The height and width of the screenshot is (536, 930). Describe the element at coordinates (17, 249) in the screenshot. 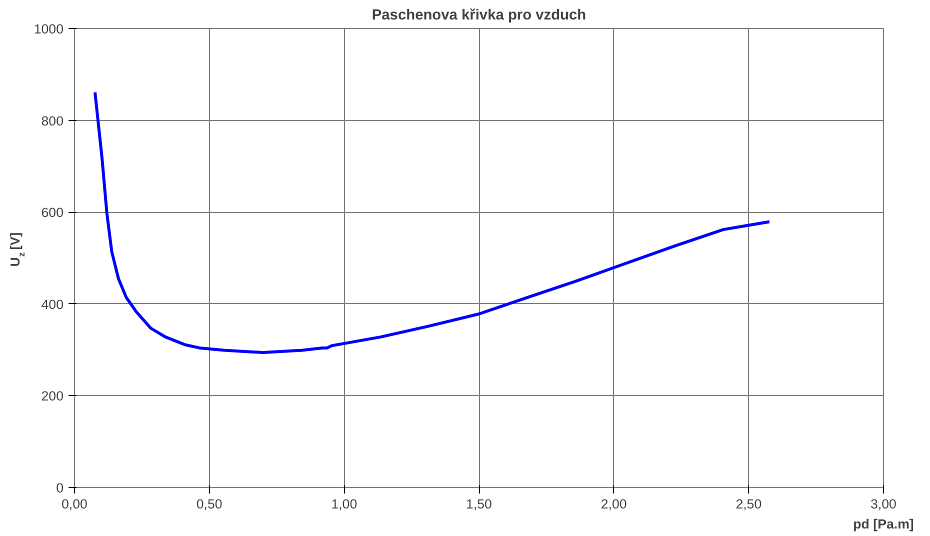

I see `y-axis-title: Uz [V]` at that location.